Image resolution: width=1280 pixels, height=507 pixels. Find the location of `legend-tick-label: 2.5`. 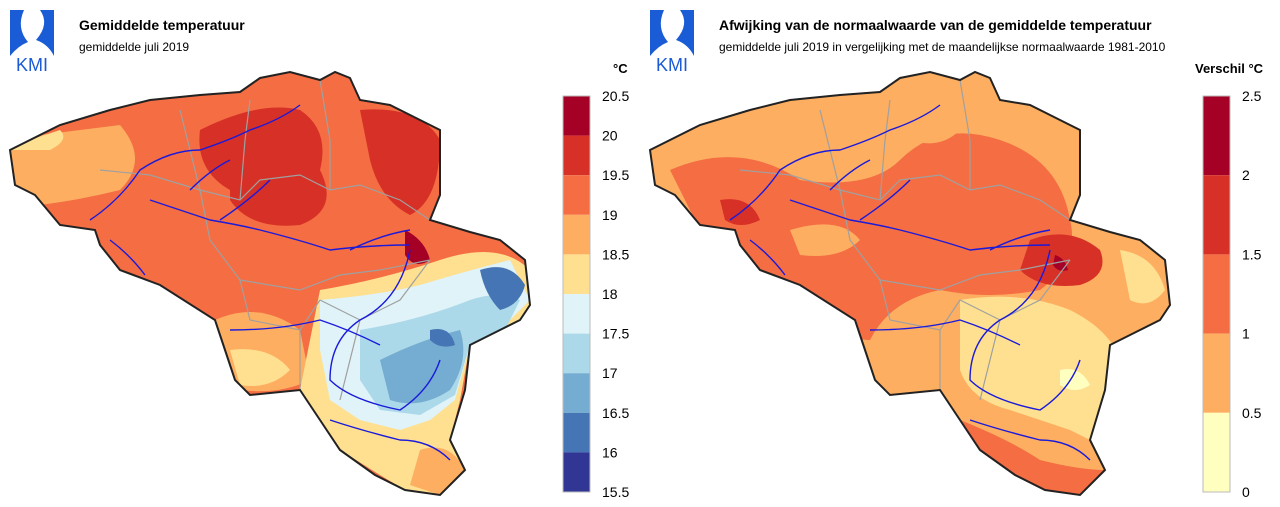

legend-tick-label: 2.5 is located at coordinates (1252, 96).